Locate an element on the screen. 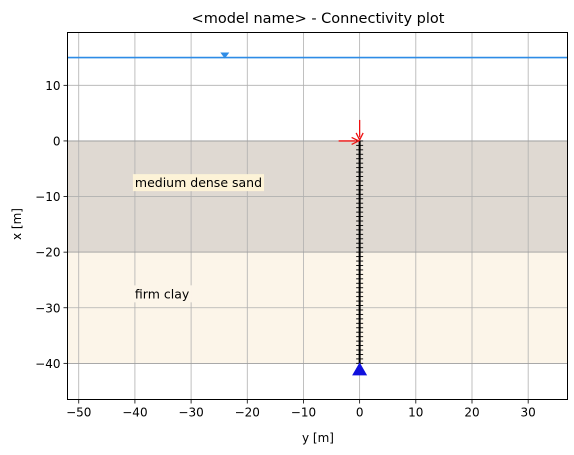 The height and width of the screenshot is (455, 574). y-tick-label: −30 is located at coordinates (47, 308).